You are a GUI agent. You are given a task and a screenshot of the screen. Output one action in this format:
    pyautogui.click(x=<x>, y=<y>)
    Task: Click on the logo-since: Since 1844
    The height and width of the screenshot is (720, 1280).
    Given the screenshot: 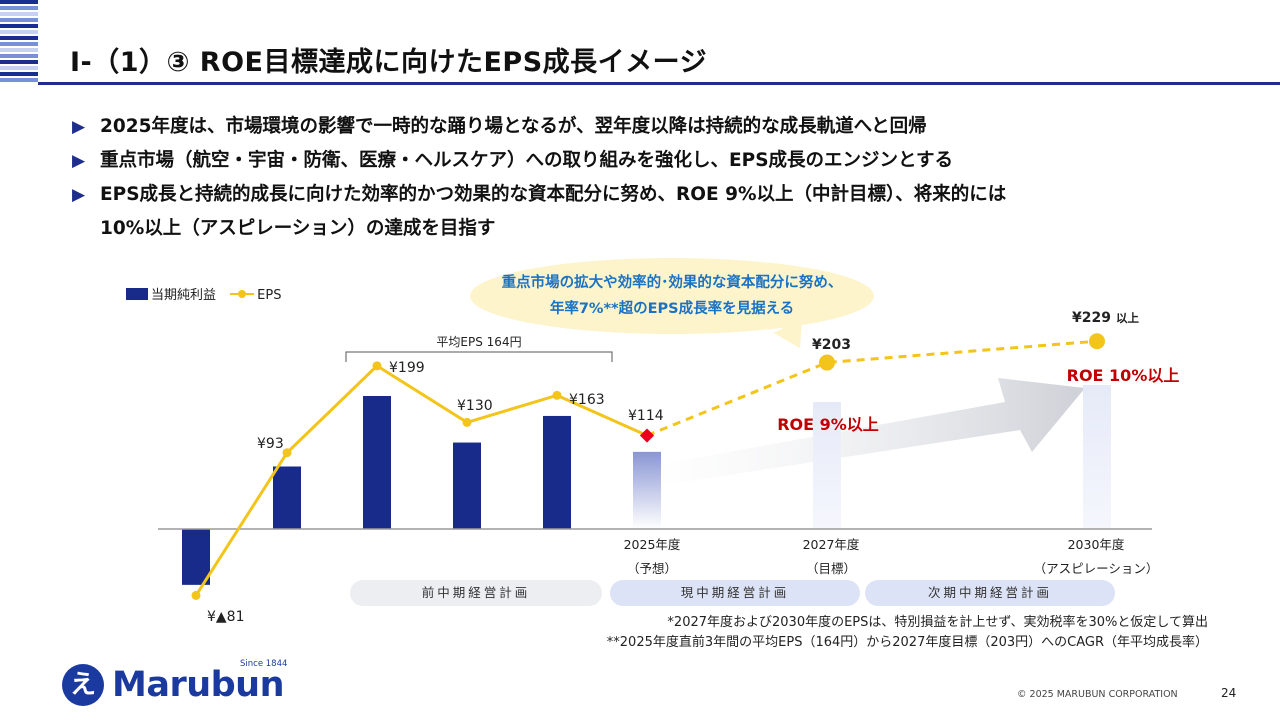 What is the action you would take?
    pyautogui.click(x=264, y=664)
    